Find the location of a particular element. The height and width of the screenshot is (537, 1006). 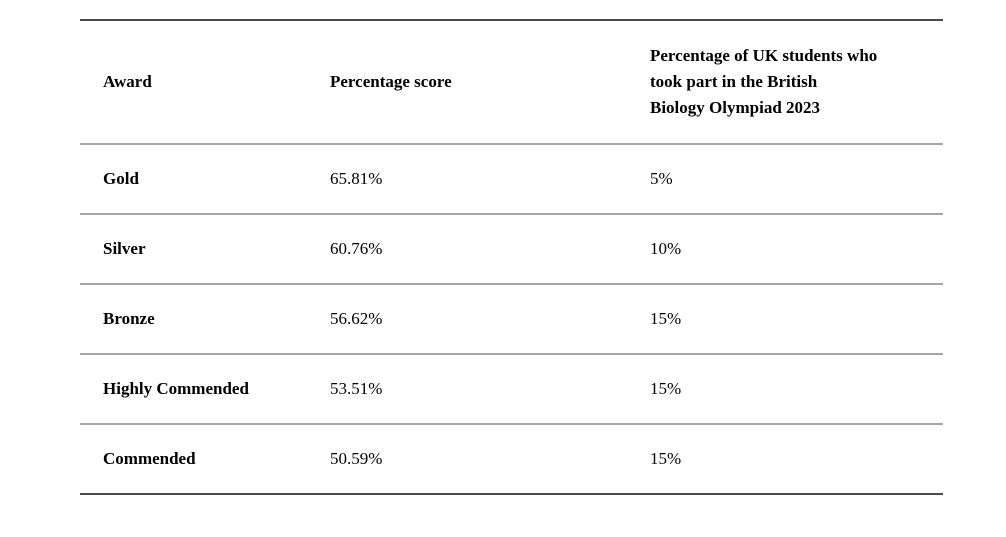

table-row-bronze: Bronze 56.62% 15% is located at coordinates (511, 319).